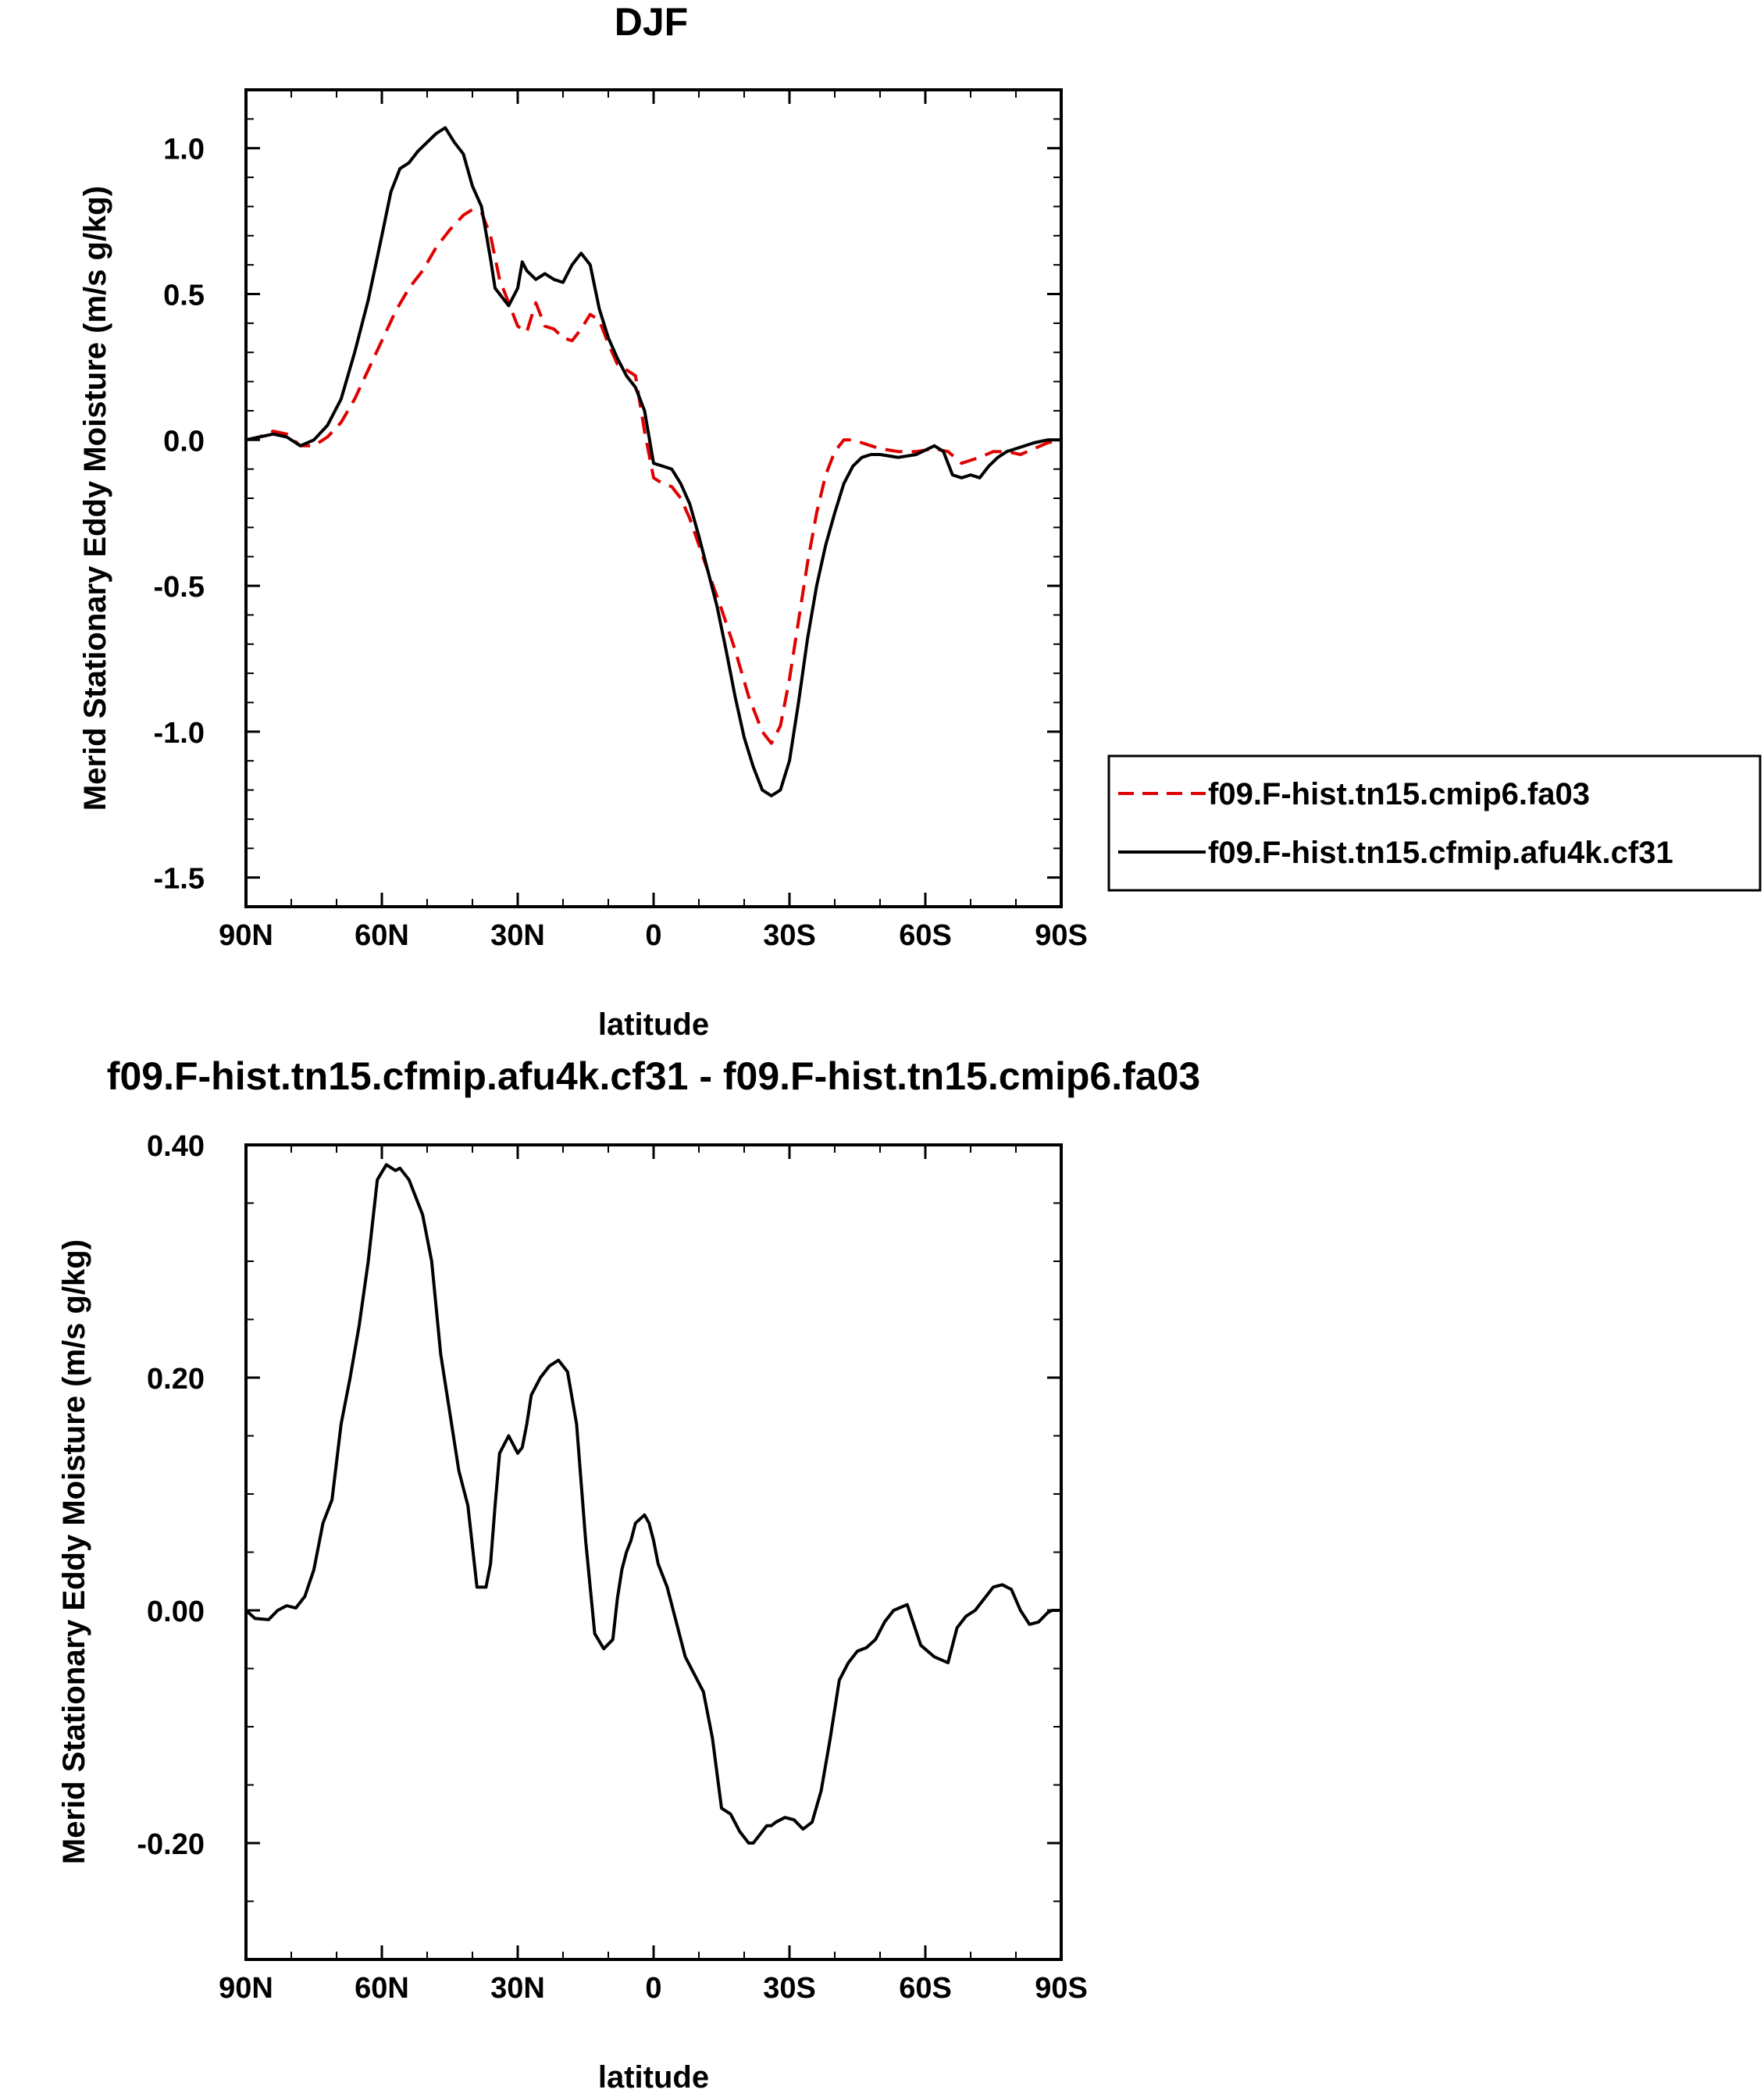 The height and width of the screenshot is (2093, 1764). I want to click on top-x-axis-label: latitude, so click(653, 1024).